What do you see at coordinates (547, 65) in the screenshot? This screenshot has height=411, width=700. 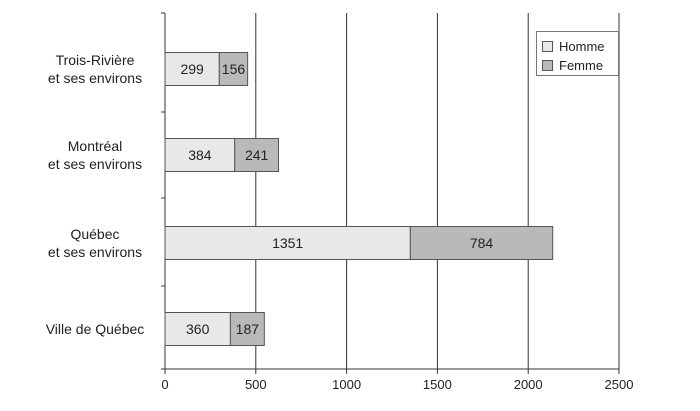 I see `legend-swatch-femme` at bounding box center [547, 65].